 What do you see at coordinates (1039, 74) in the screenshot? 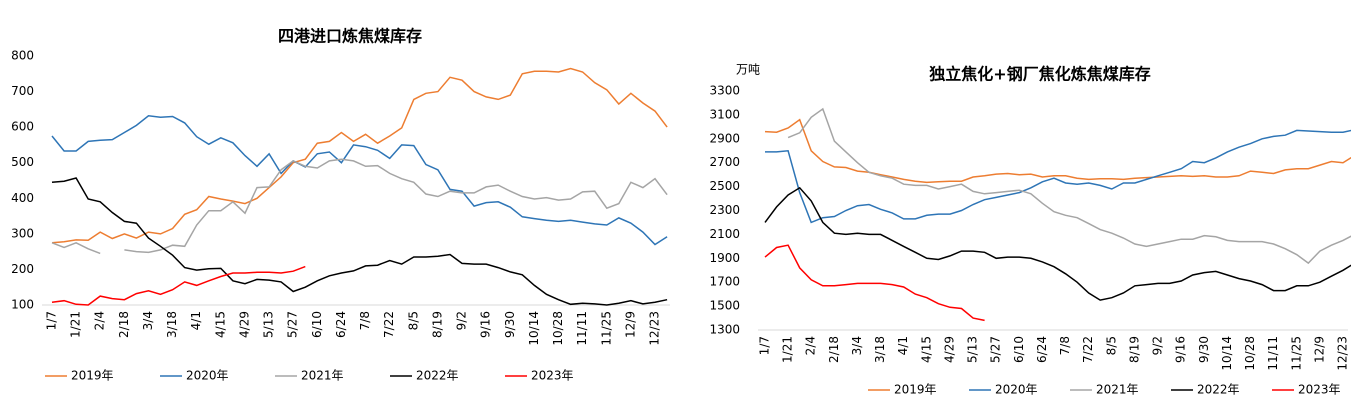
I see `chart-title: 独立焦化+钢厂焦化炼焦煤库存` at bounding box center [1039, 74].